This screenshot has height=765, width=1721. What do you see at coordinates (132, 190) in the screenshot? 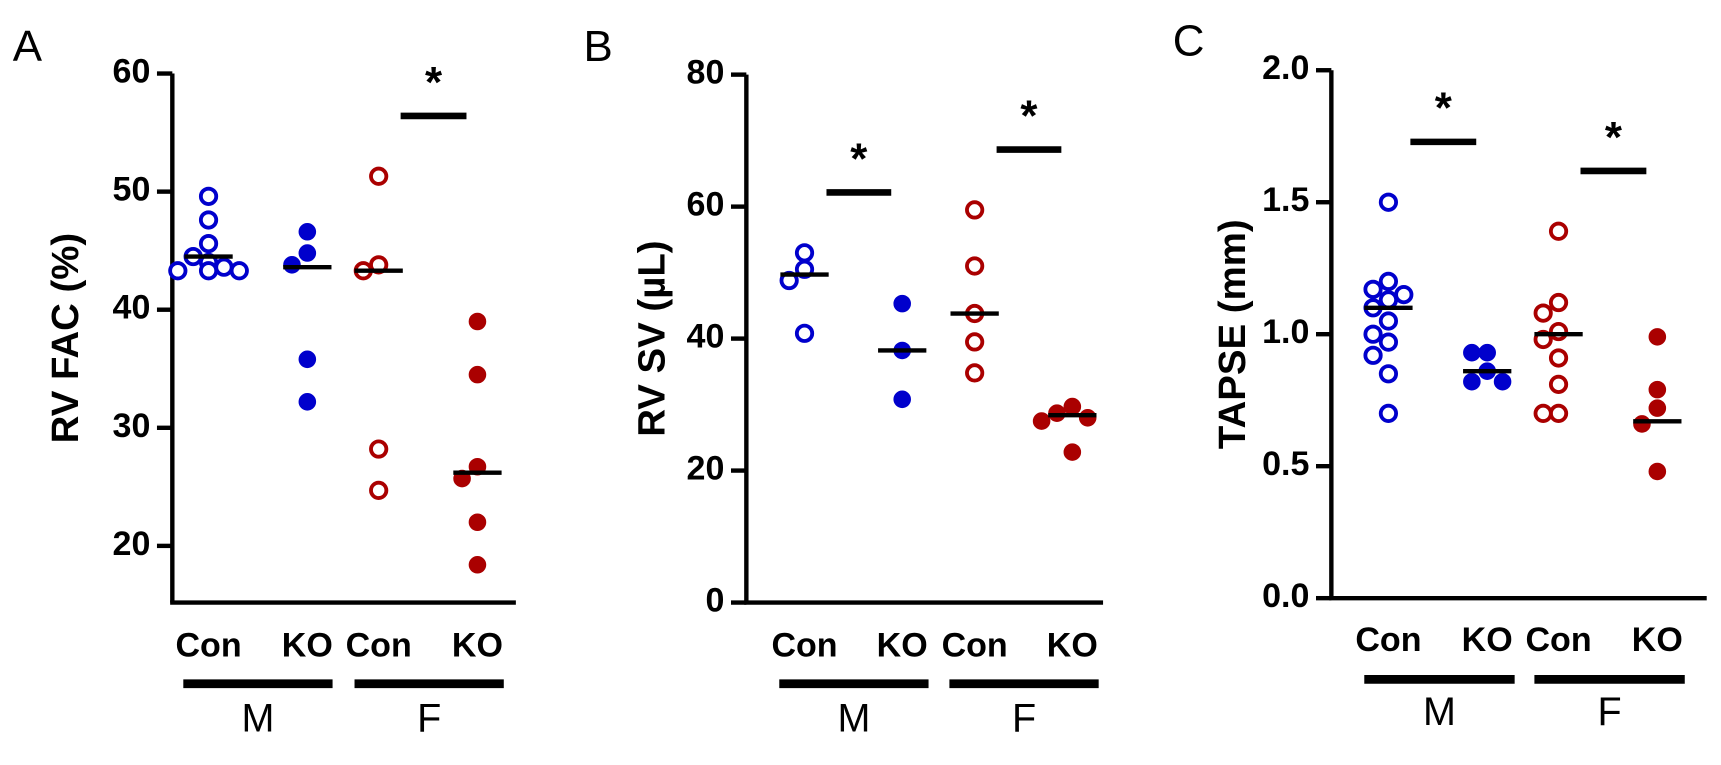
I see `y-tick-label: 50` at bounding box center [132, 190].